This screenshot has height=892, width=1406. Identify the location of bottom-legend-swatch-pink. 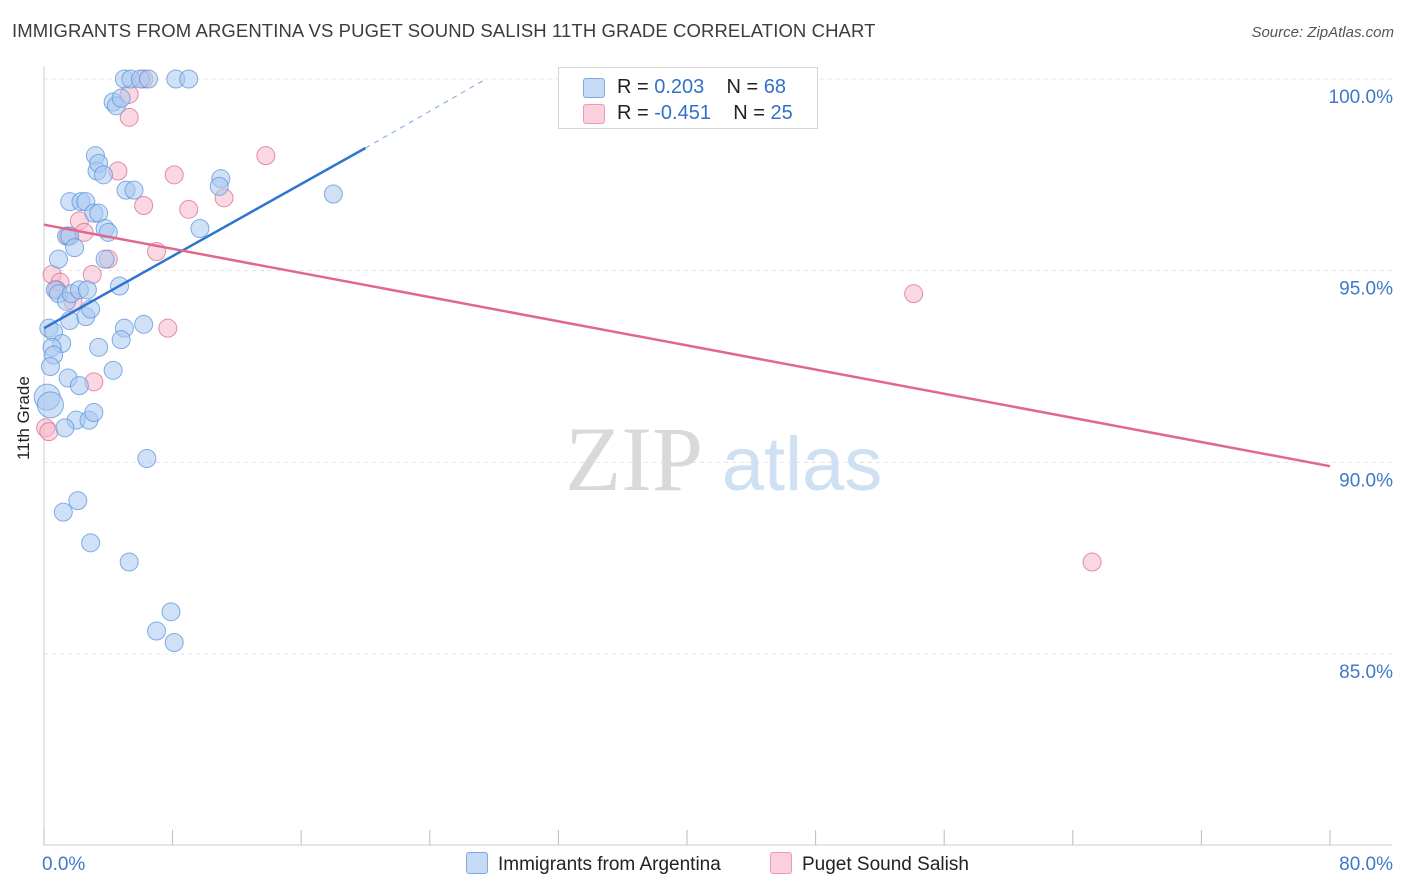
(781, 863).